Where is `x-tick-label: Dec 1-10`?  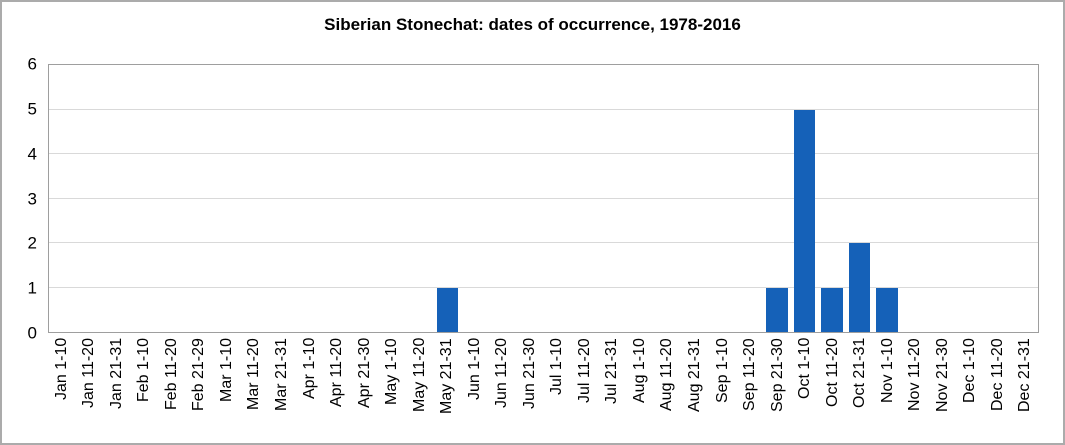
x-tick-label: Dec 1-10 is located at coordinates (970, 370).